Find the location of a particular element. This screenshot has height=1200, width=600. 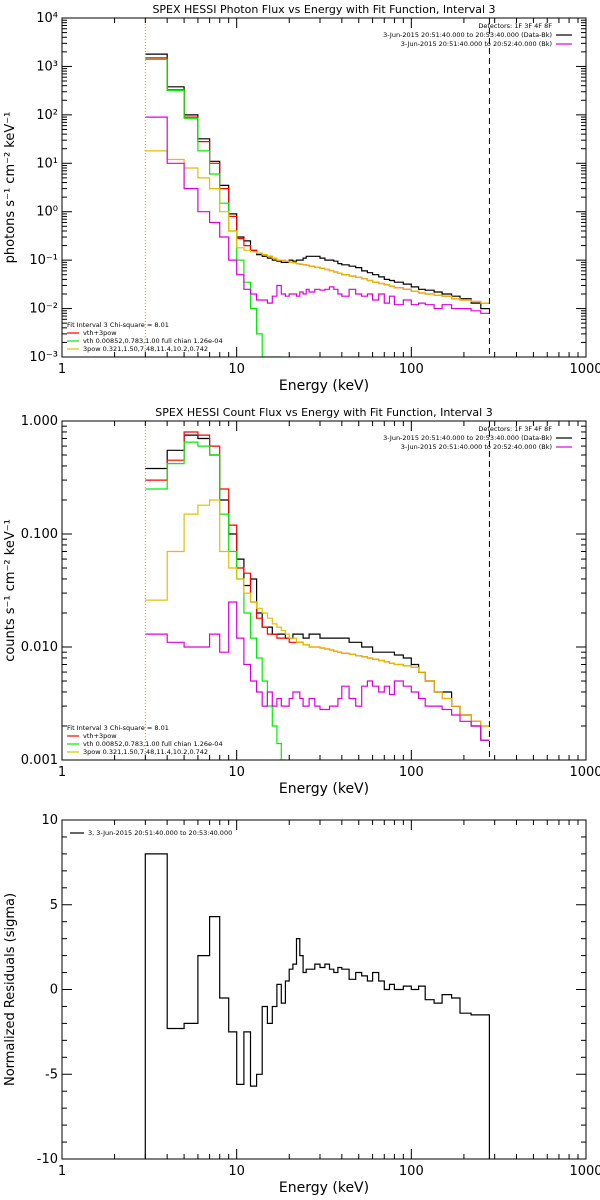

y-tick-label: -5 is located at coordinates (51, 1074).